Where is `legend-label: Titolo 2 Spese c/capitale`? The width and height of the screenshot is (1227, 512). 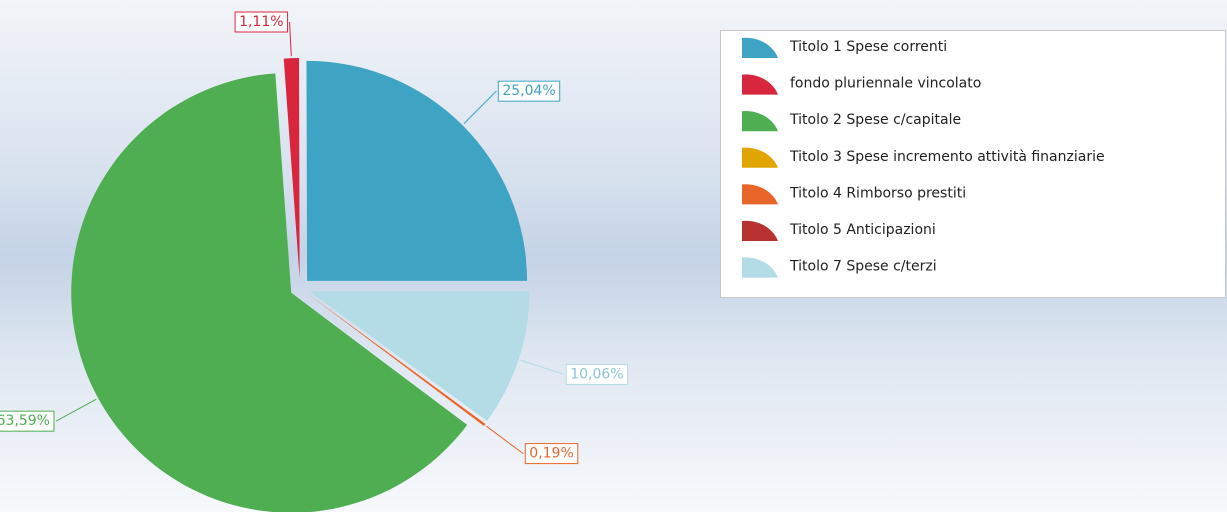 legend-label: Titolo 2 Spese c/capitale is located at coordinates (875, 120).